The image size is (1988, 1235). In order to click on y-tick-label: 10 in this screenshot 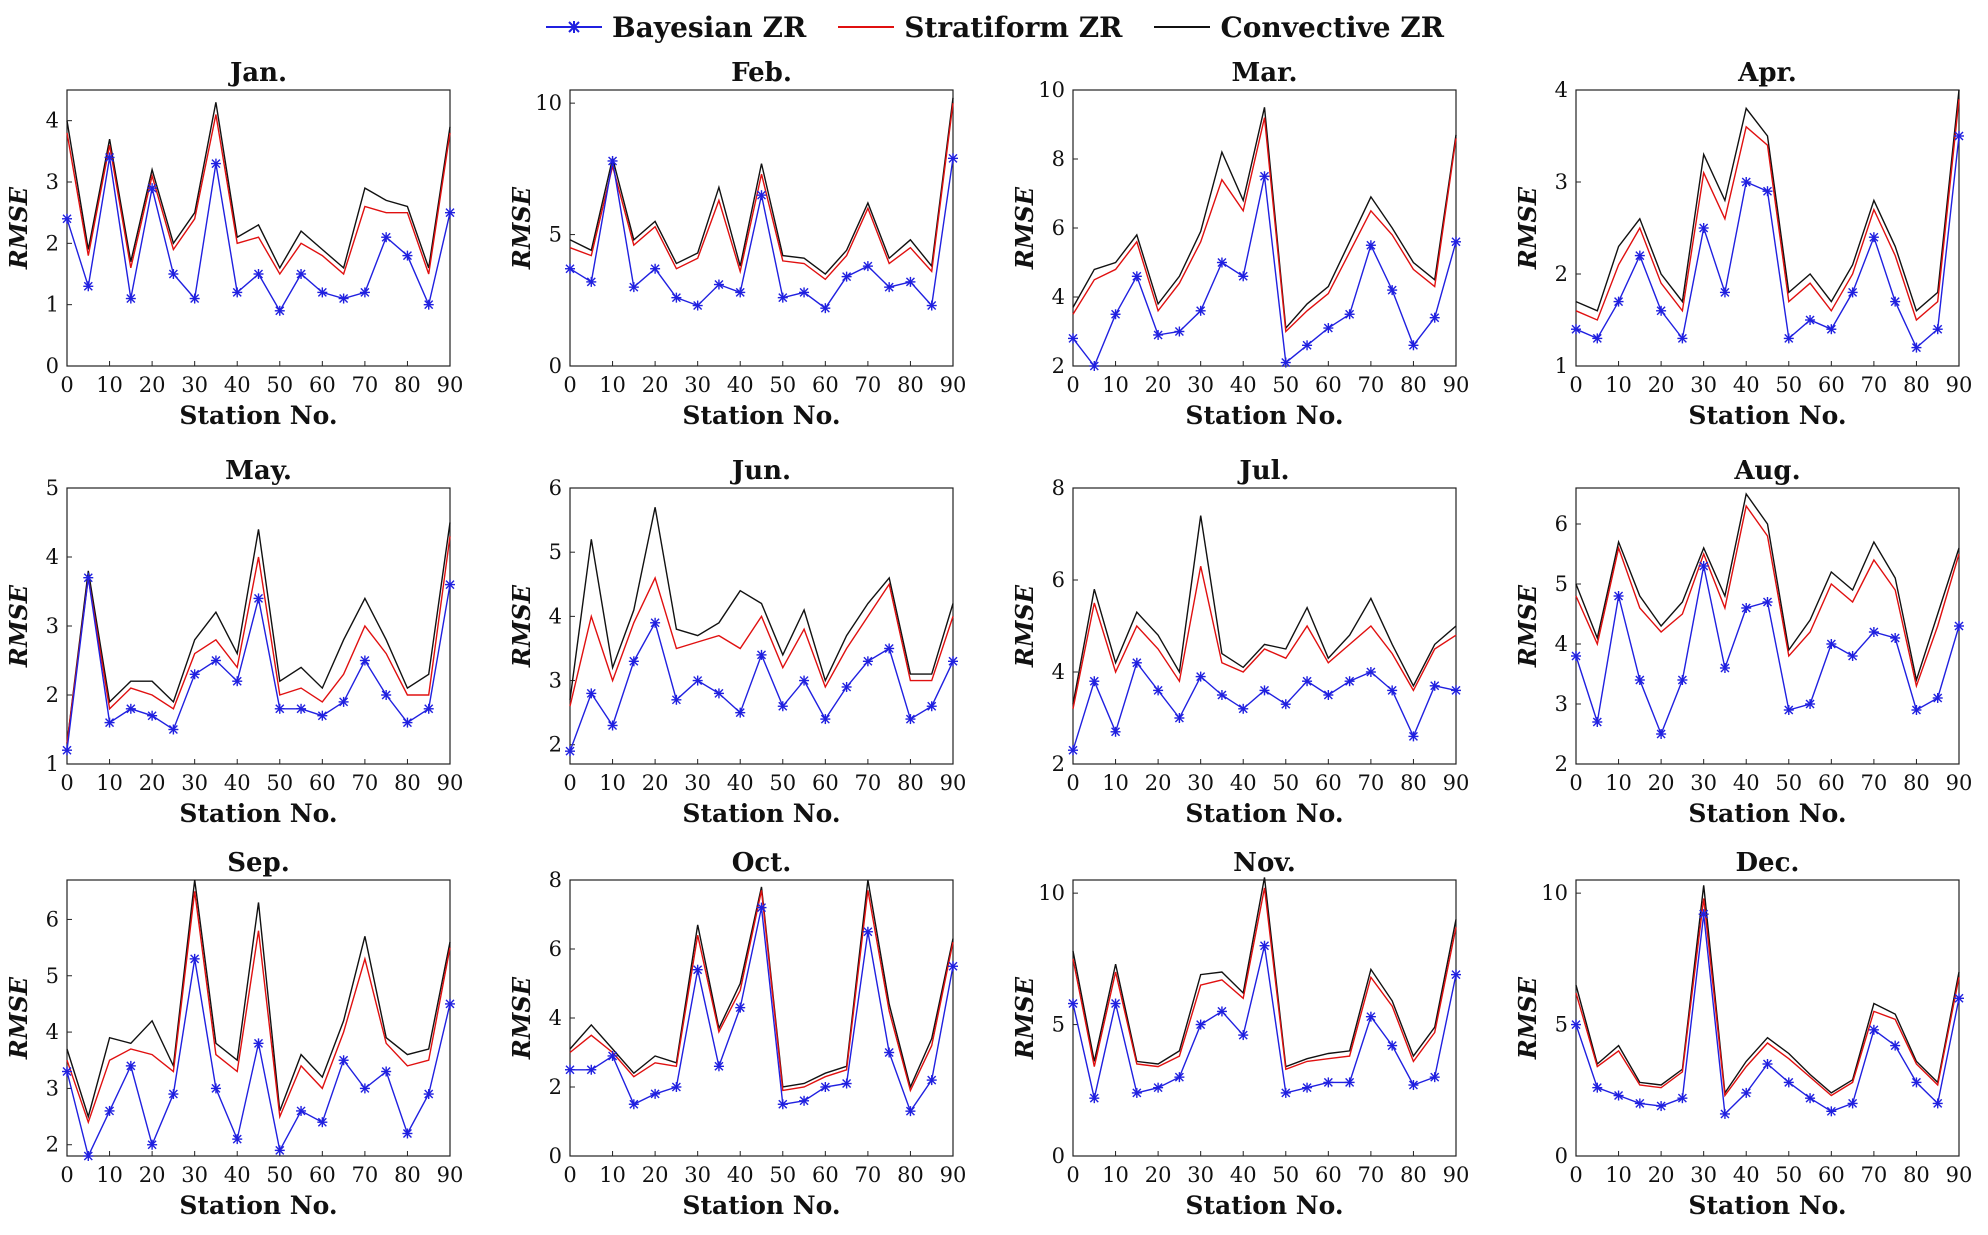, I will do `click(548, 103)`.